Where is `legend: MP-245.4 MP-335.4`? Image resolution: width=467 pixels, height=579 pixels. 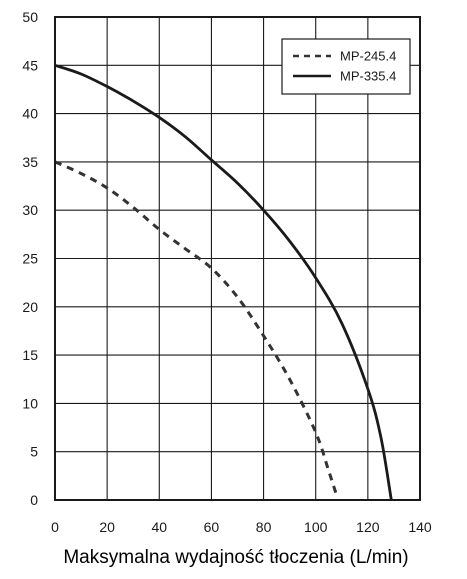
legend: MP-245.4 MP-335.4 is located at coordinates (346, 66).